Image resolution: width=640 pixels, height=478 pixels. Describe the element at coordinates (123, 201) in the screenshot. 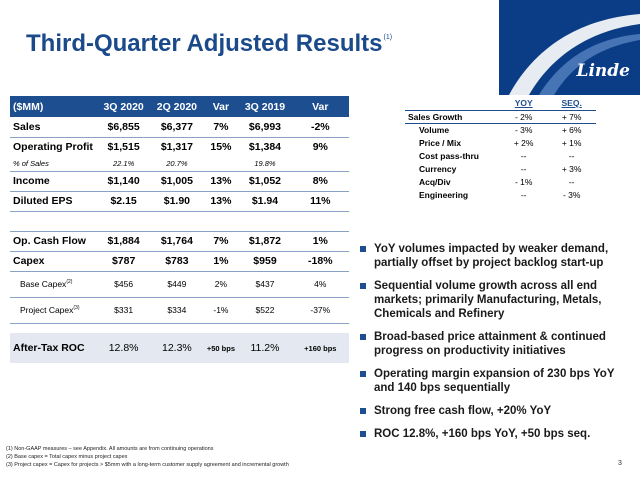

I see `cell: $2.15` at that location.